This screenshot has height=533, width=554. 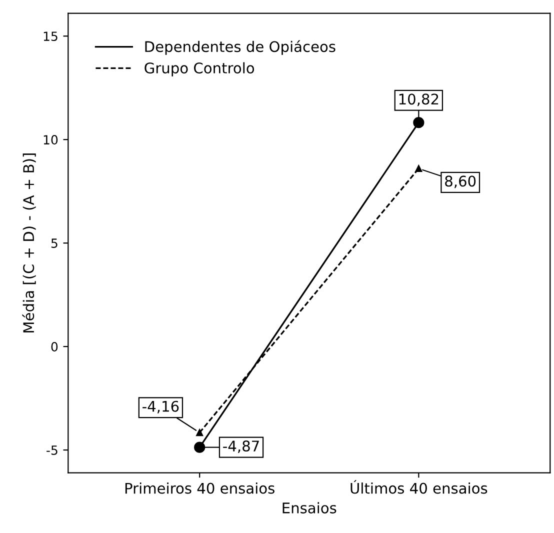 I want to click on y-tick-label: 10, so click(x=51, y=139).